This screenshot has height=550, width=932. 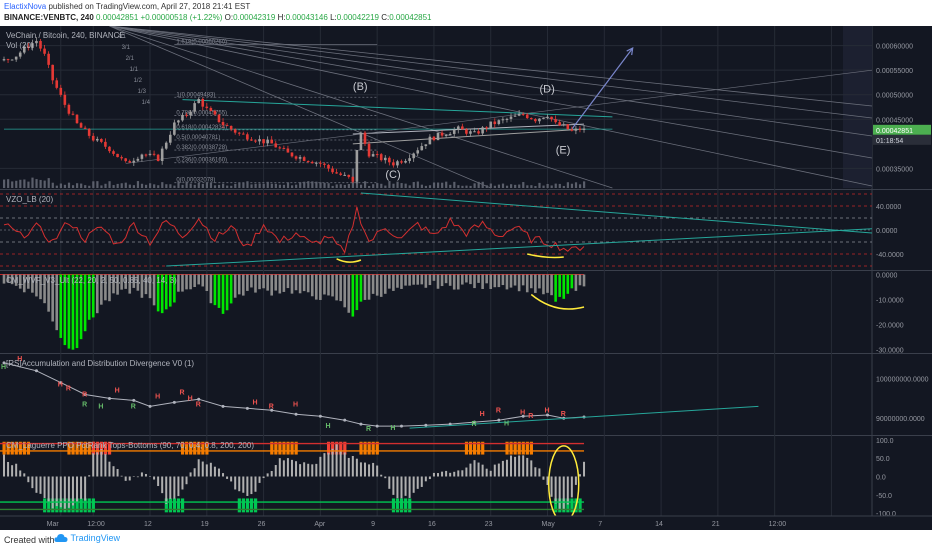 I want to click on fan-label: 3/1, so click(x=126, y=48).